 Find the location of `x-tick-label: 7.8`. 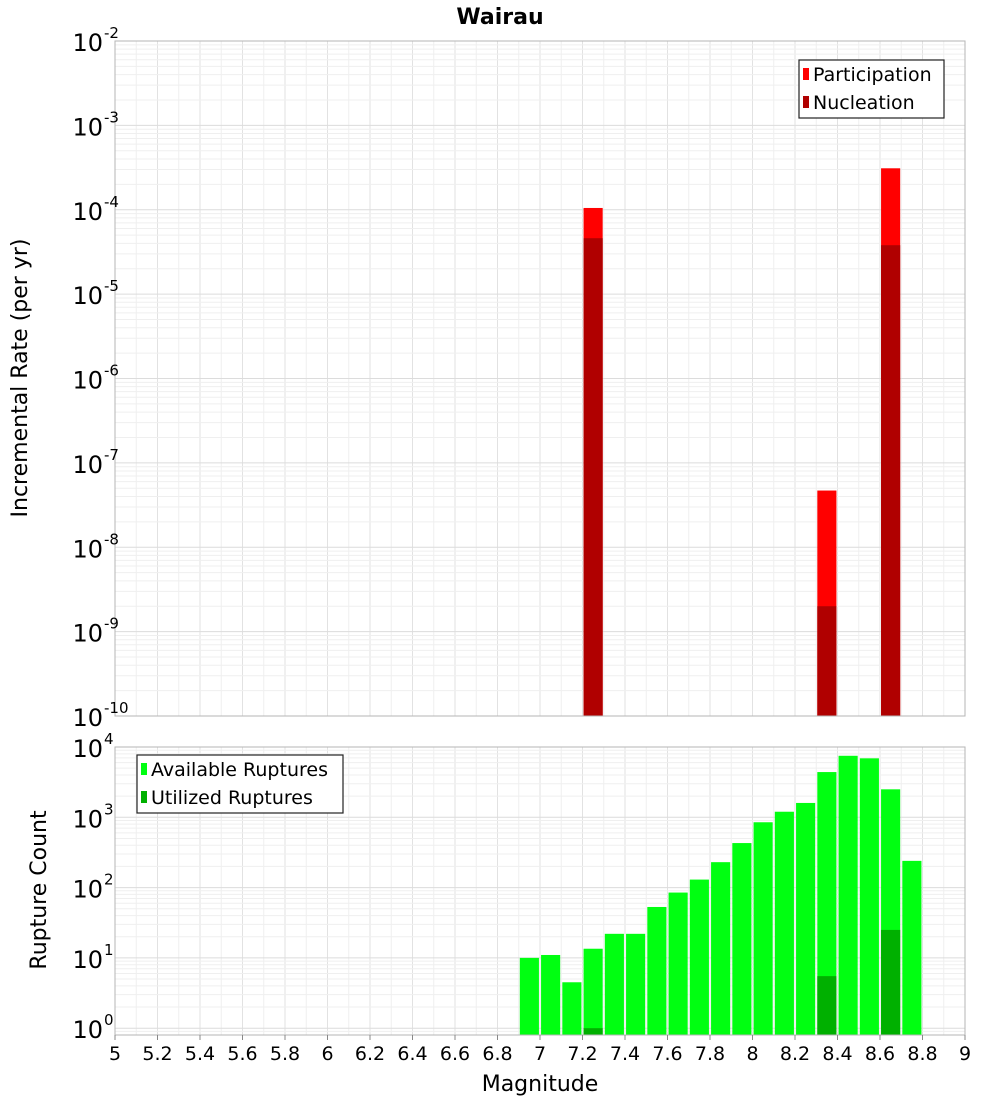

x-tick-label: 7.8 is located at coordinates (710, 1054).